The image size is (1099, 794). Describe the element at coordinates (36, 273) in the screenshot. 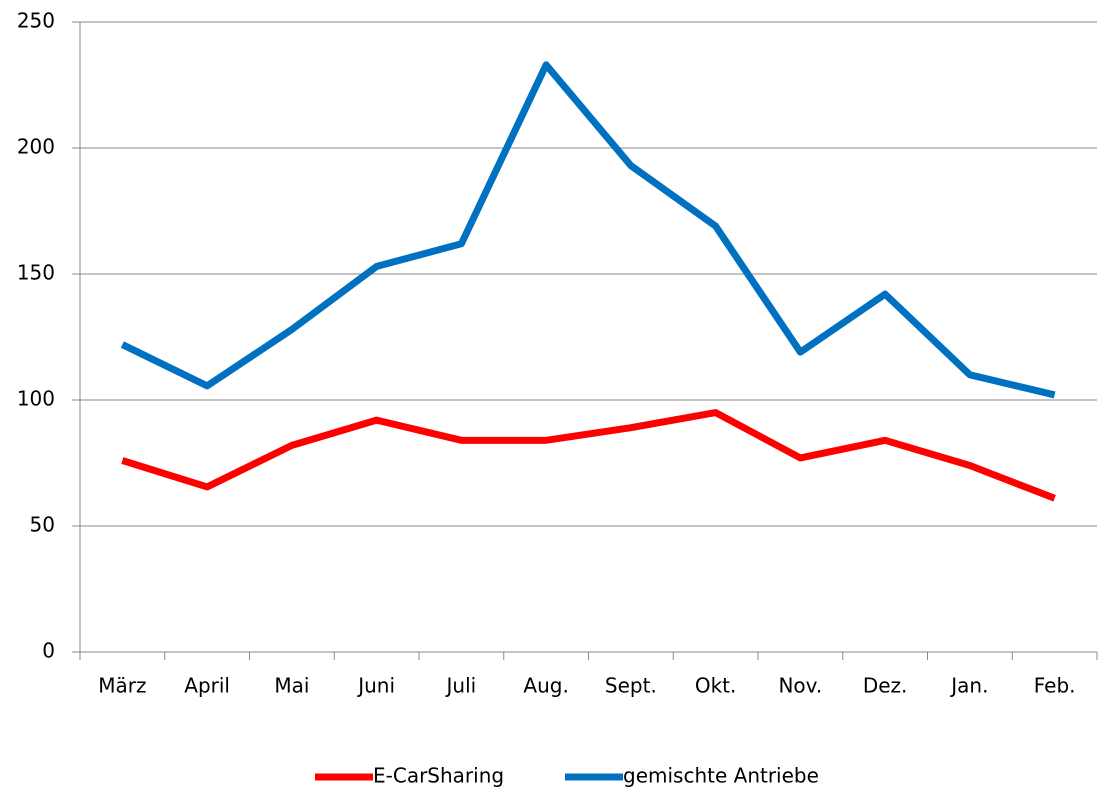

I see `y-tick-label: 150` at that location.